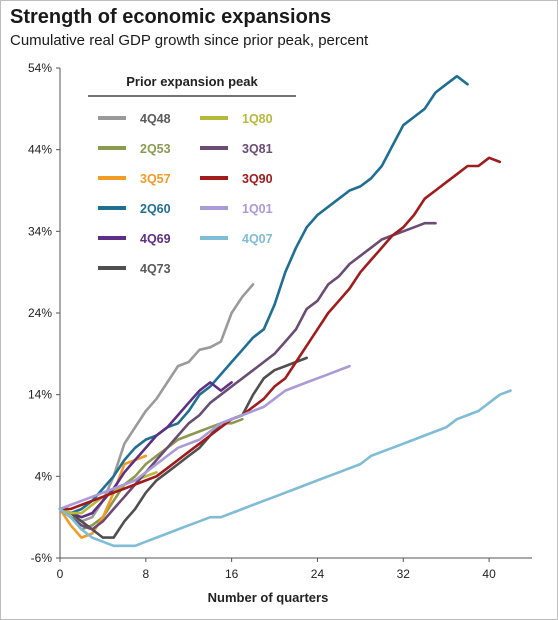 The height and width of the screenshot is (620, 558). I want to click on y-tick-label: 44%, so click(40, 150).